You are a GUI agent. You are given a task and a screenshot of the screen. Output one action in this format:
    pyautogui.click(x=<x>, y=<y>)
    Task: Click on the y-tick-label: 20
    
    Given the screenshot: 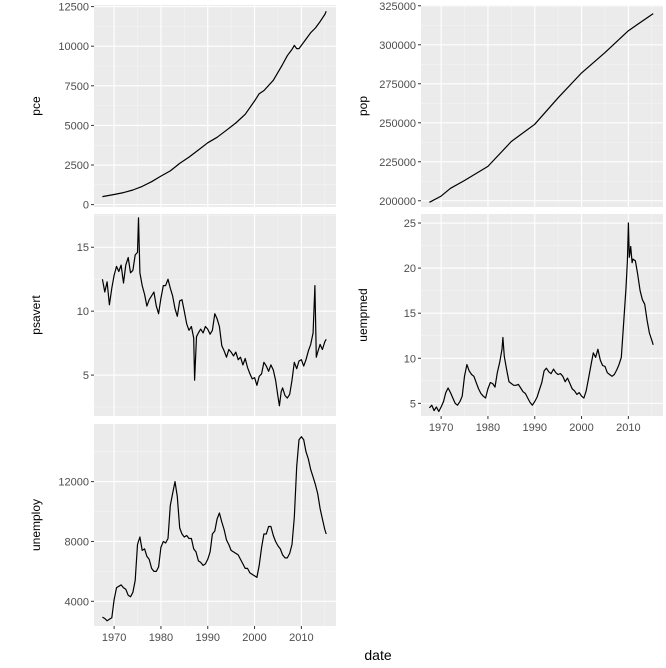 What is the action you would take?
    pyautogui.click(x=410, y=269)
    